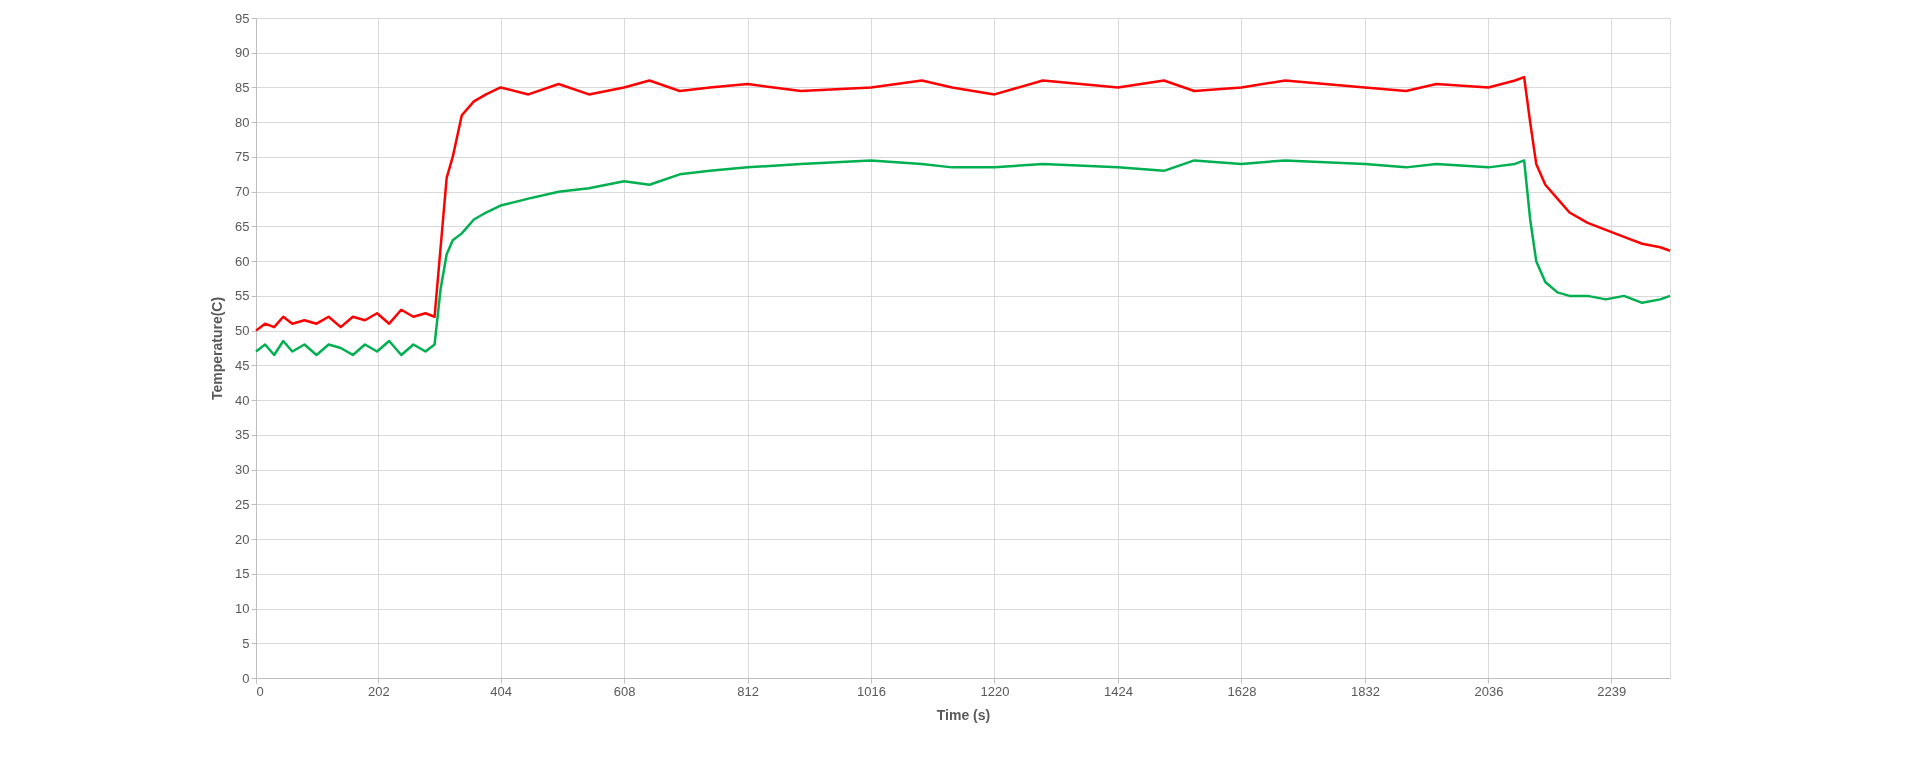  Describe the element at coordinates (748, 691) in the screenshot. I see `x-tick-label: 812` at that location.